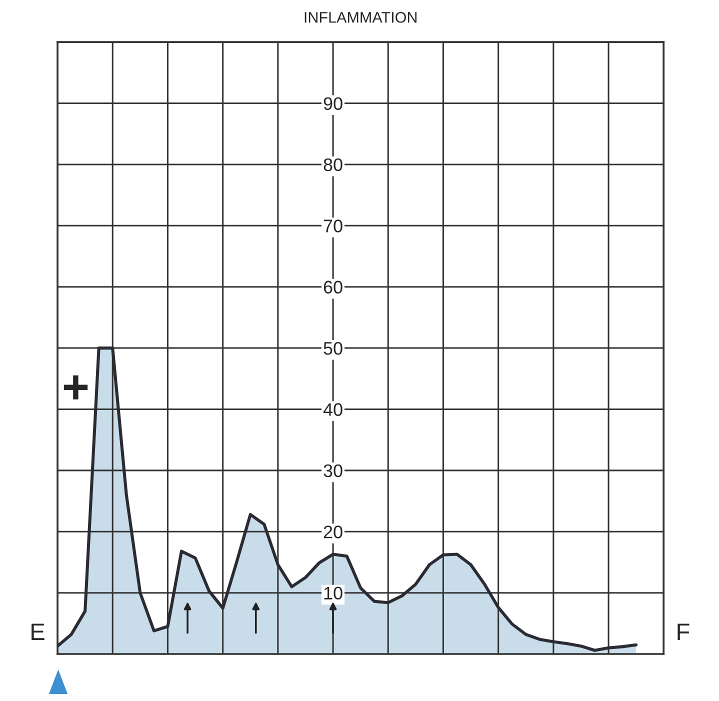 The height and width of the screenshot is (701, 719). I want to click on text: F, so click(684, 632).